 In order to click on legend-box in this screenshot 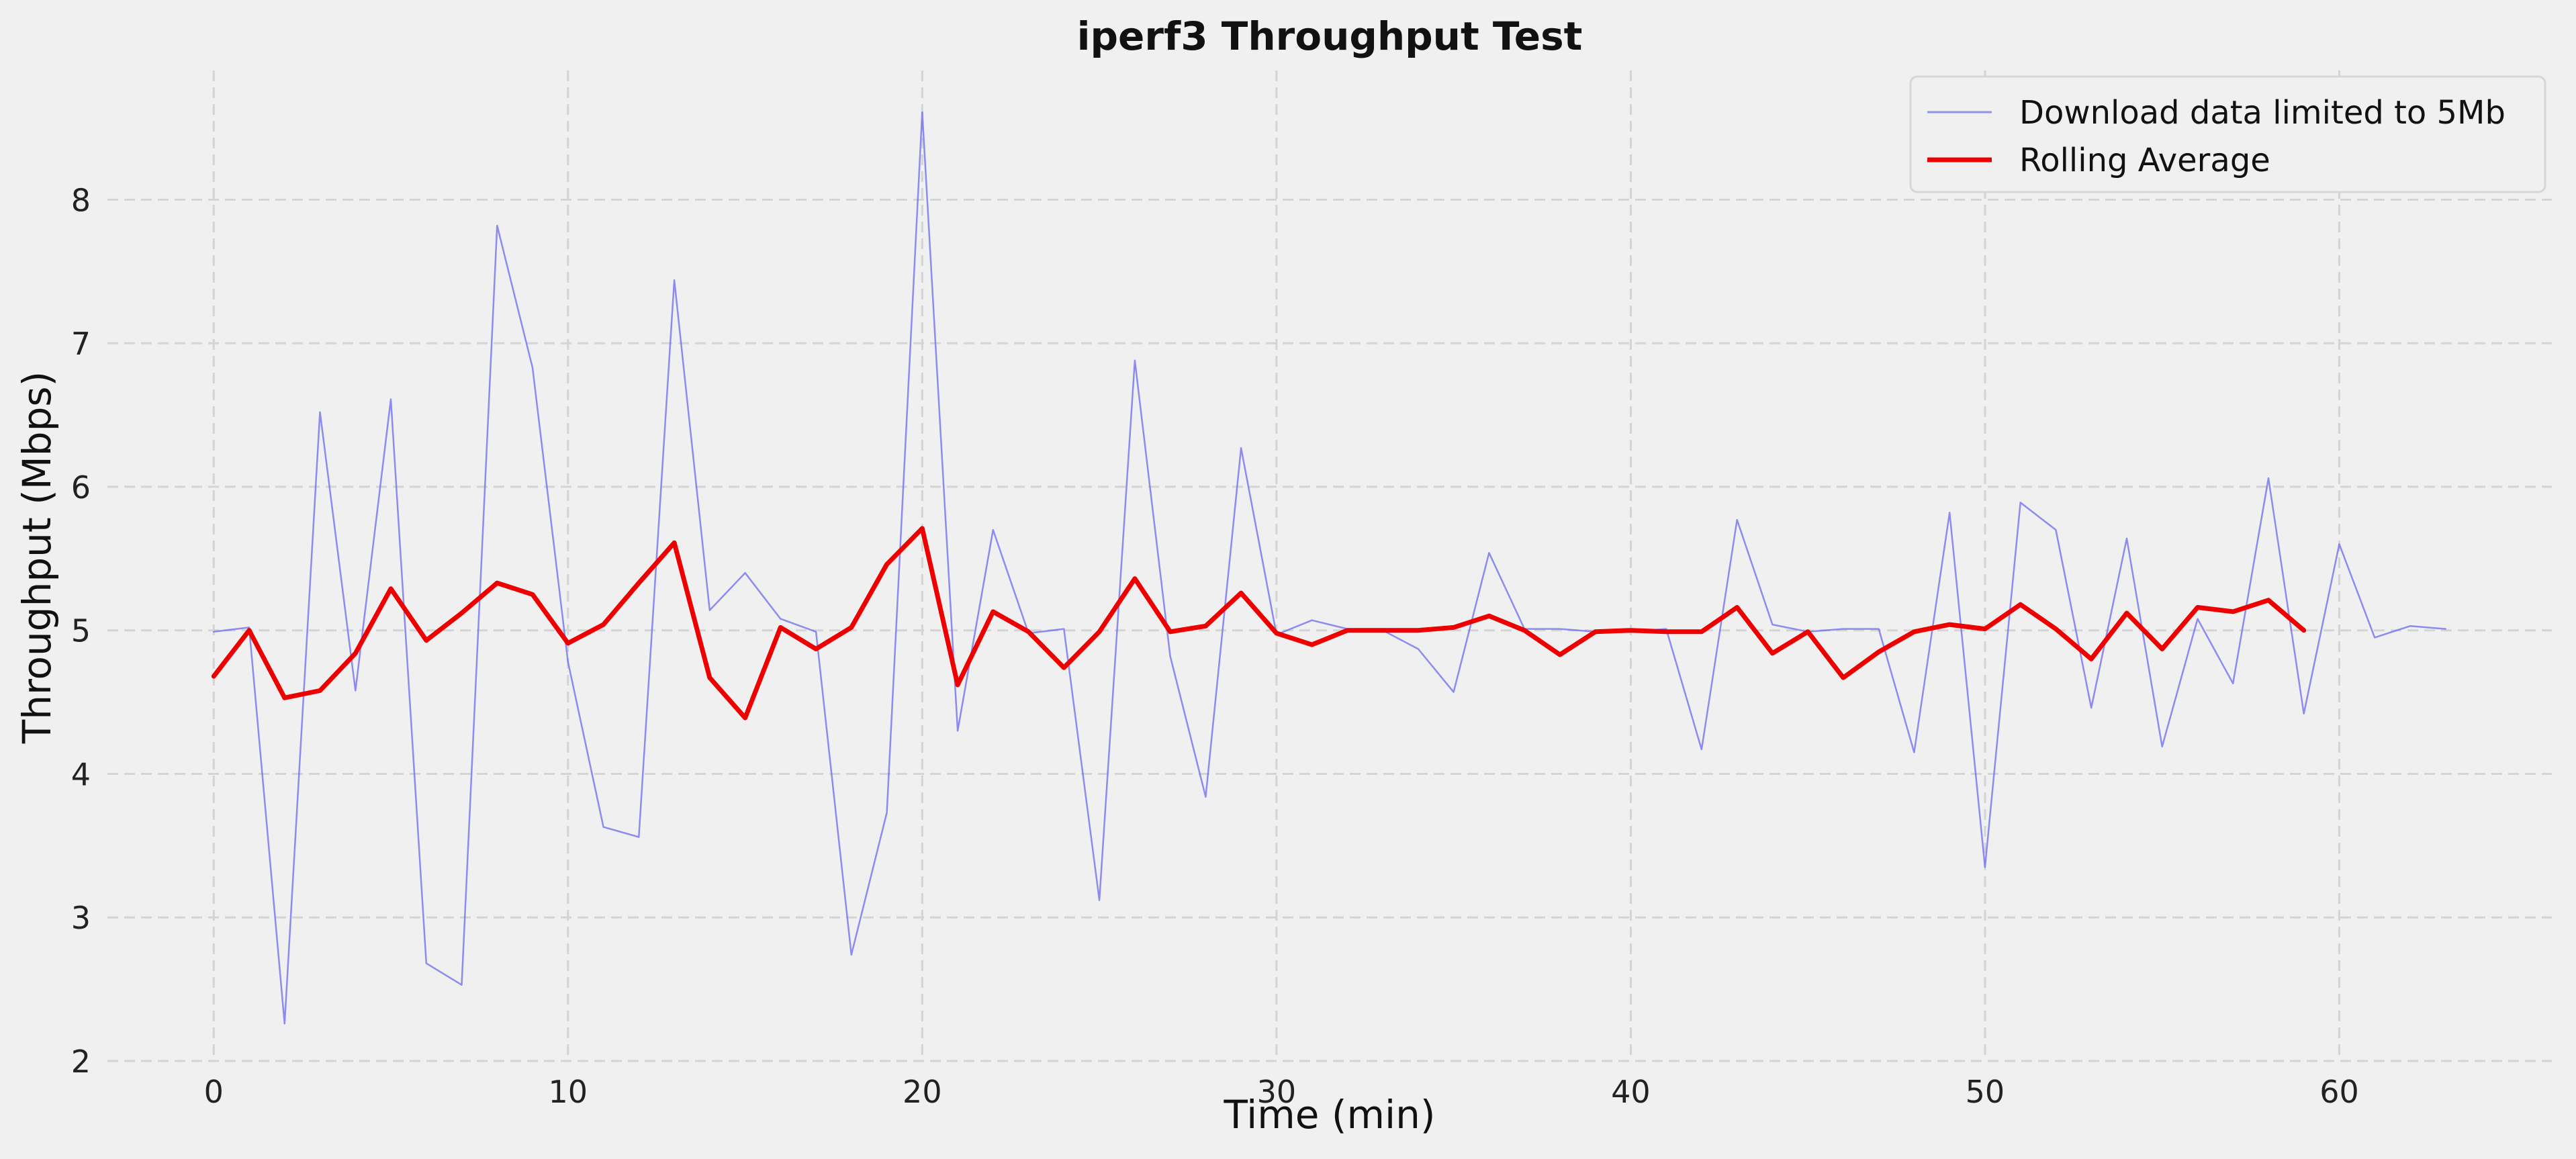, I will do `click(2227, 134)`.